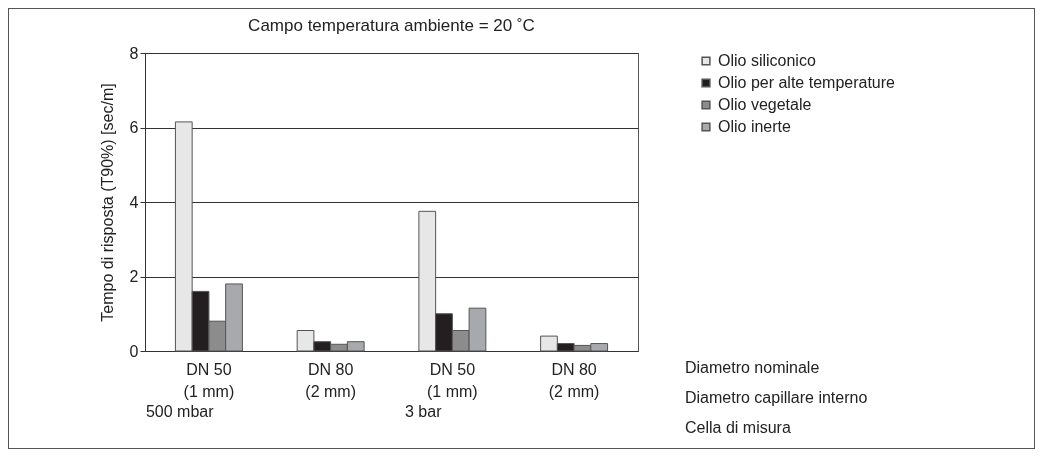 This screenshot has height=459, width=1045. What do you see at coordinates (134, 276) in the screenshot?
I see `y-tick-label: 2` at bounding box center [134, 276].